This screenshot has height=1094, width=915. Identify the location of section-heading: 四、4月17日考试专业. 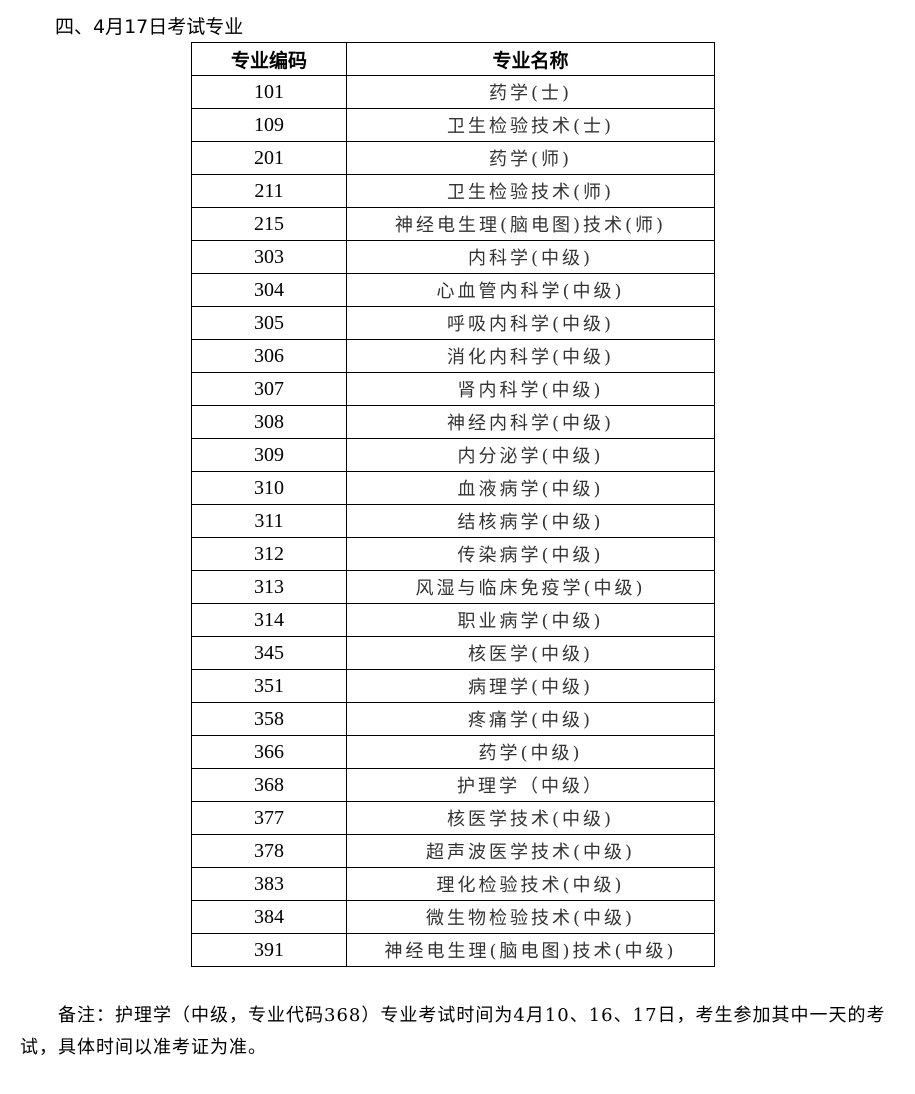
(149, 27).